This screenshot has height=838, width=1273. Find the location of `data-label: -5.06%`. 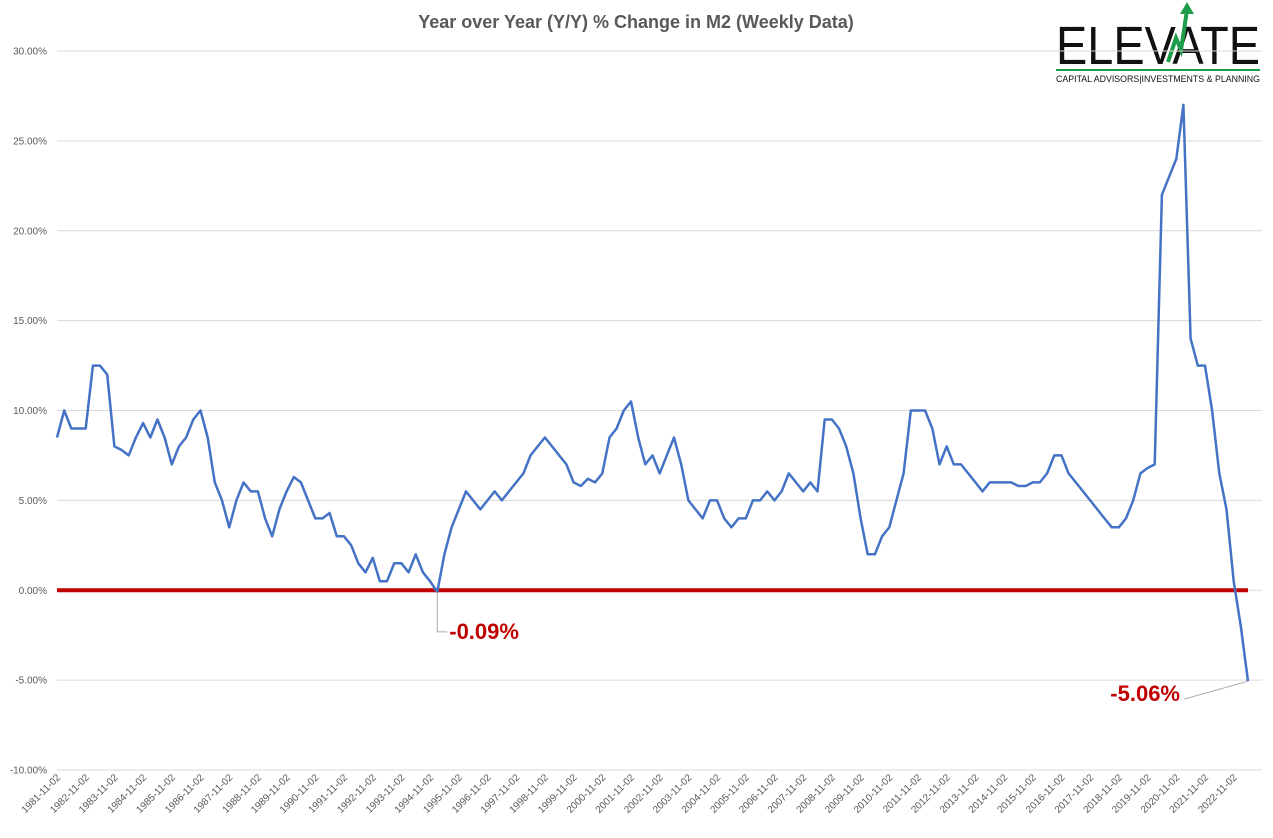

data-label: -5.06% is located at coordinates (1145, 693).